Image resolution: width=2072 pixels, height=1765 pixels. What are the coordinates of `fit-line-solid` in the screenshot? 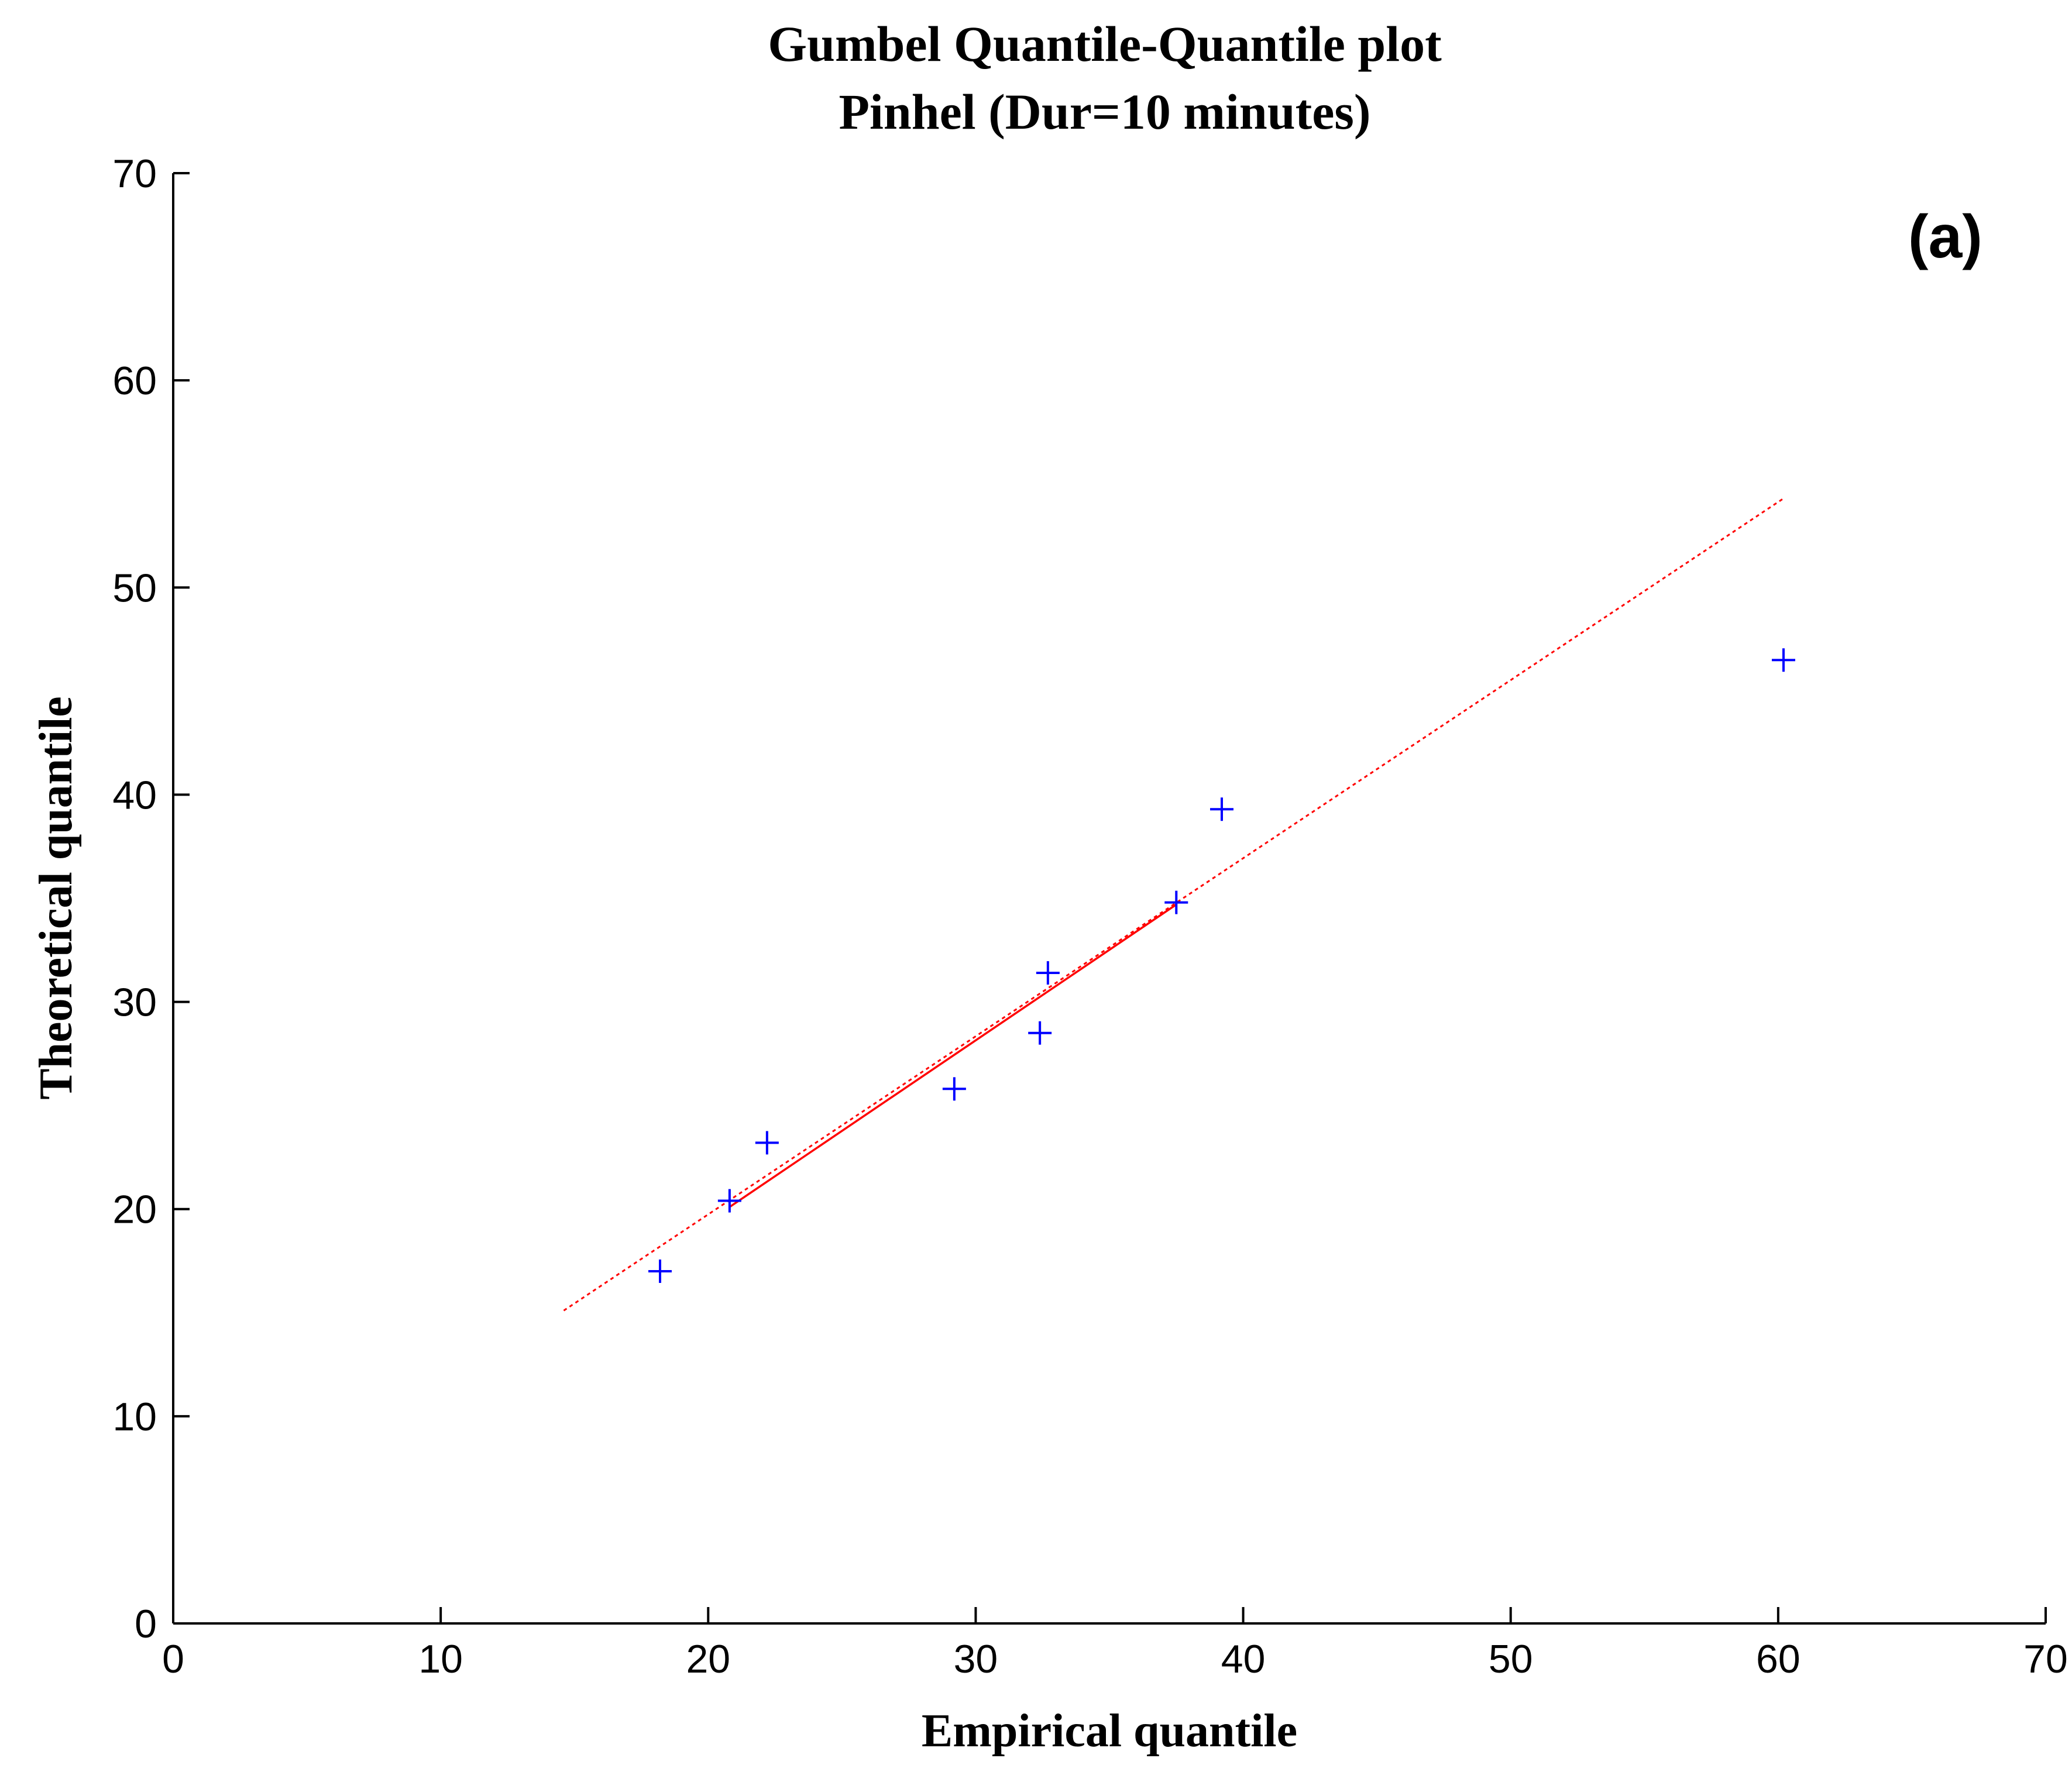 It's located at (953, 1056).